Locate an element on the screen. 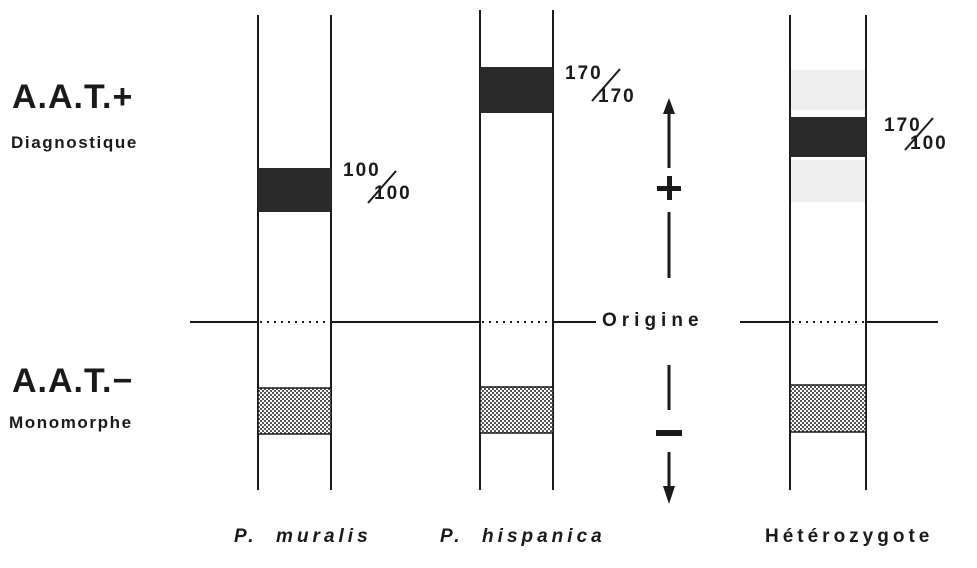  fraction-slash-heterozygote is located at coordinates (919, 134).